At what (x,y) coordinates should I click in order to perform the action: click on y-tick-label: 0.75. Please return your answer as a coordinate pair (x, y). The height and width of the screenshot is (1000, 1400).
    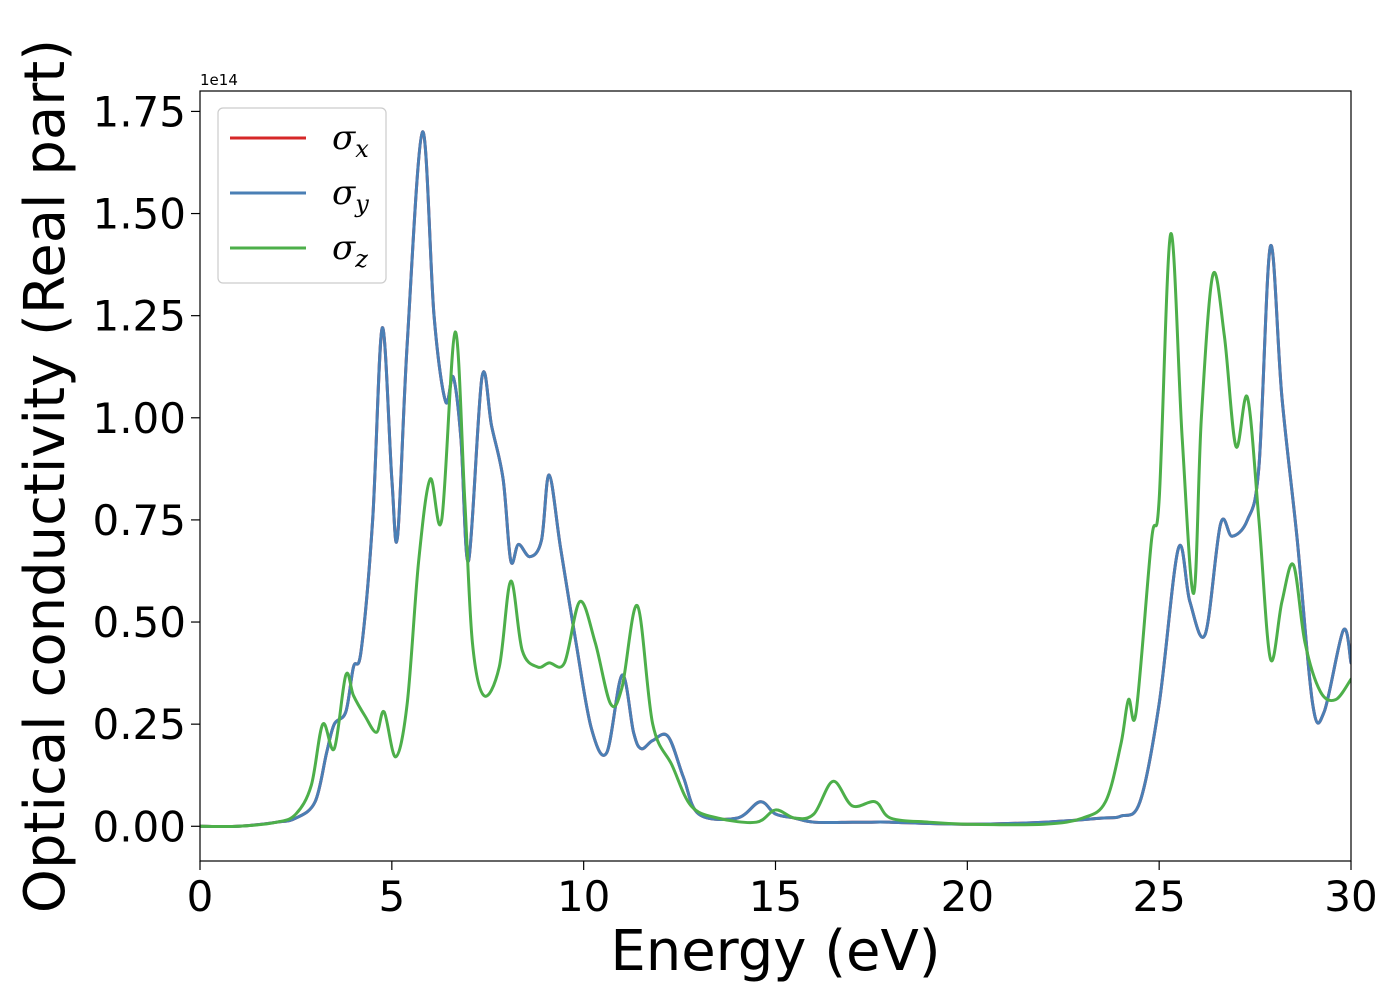
    Looking at the image, I should click on (139, 520).